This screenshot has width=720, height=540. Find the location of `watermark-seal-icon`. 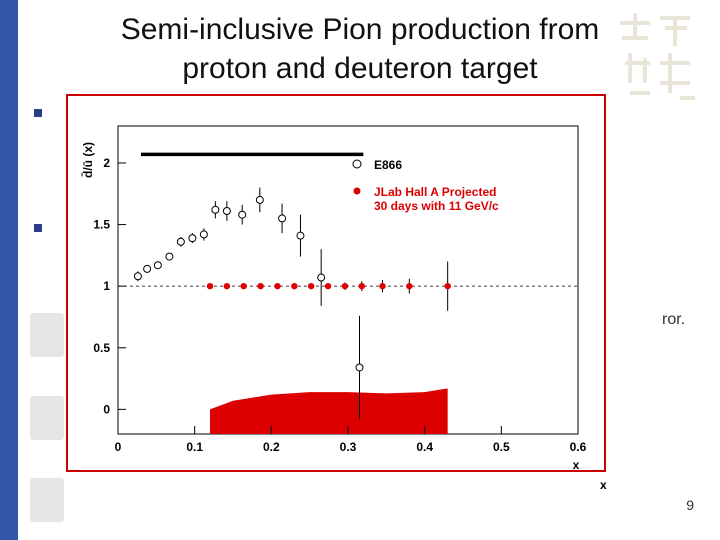

watermark-seal-icon is located at coordinates (657, 56).